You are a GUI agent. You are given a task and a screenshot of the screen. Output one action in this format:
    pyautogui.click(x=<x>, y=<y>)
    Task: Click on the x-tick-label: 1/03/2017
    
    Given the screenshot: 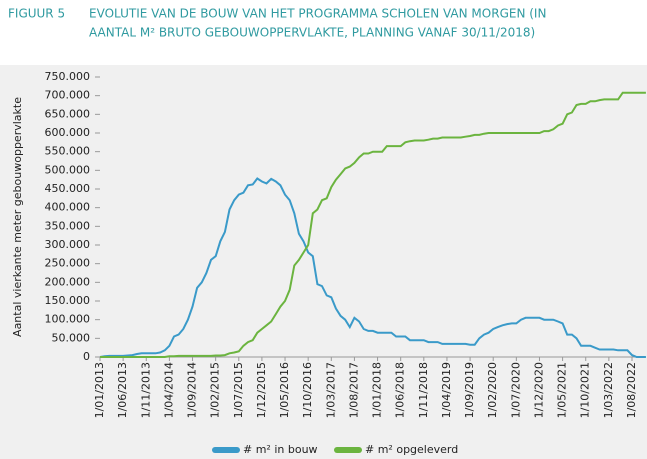 What is the action you would take?
    pyautogui.click(x=330, y=390)
    